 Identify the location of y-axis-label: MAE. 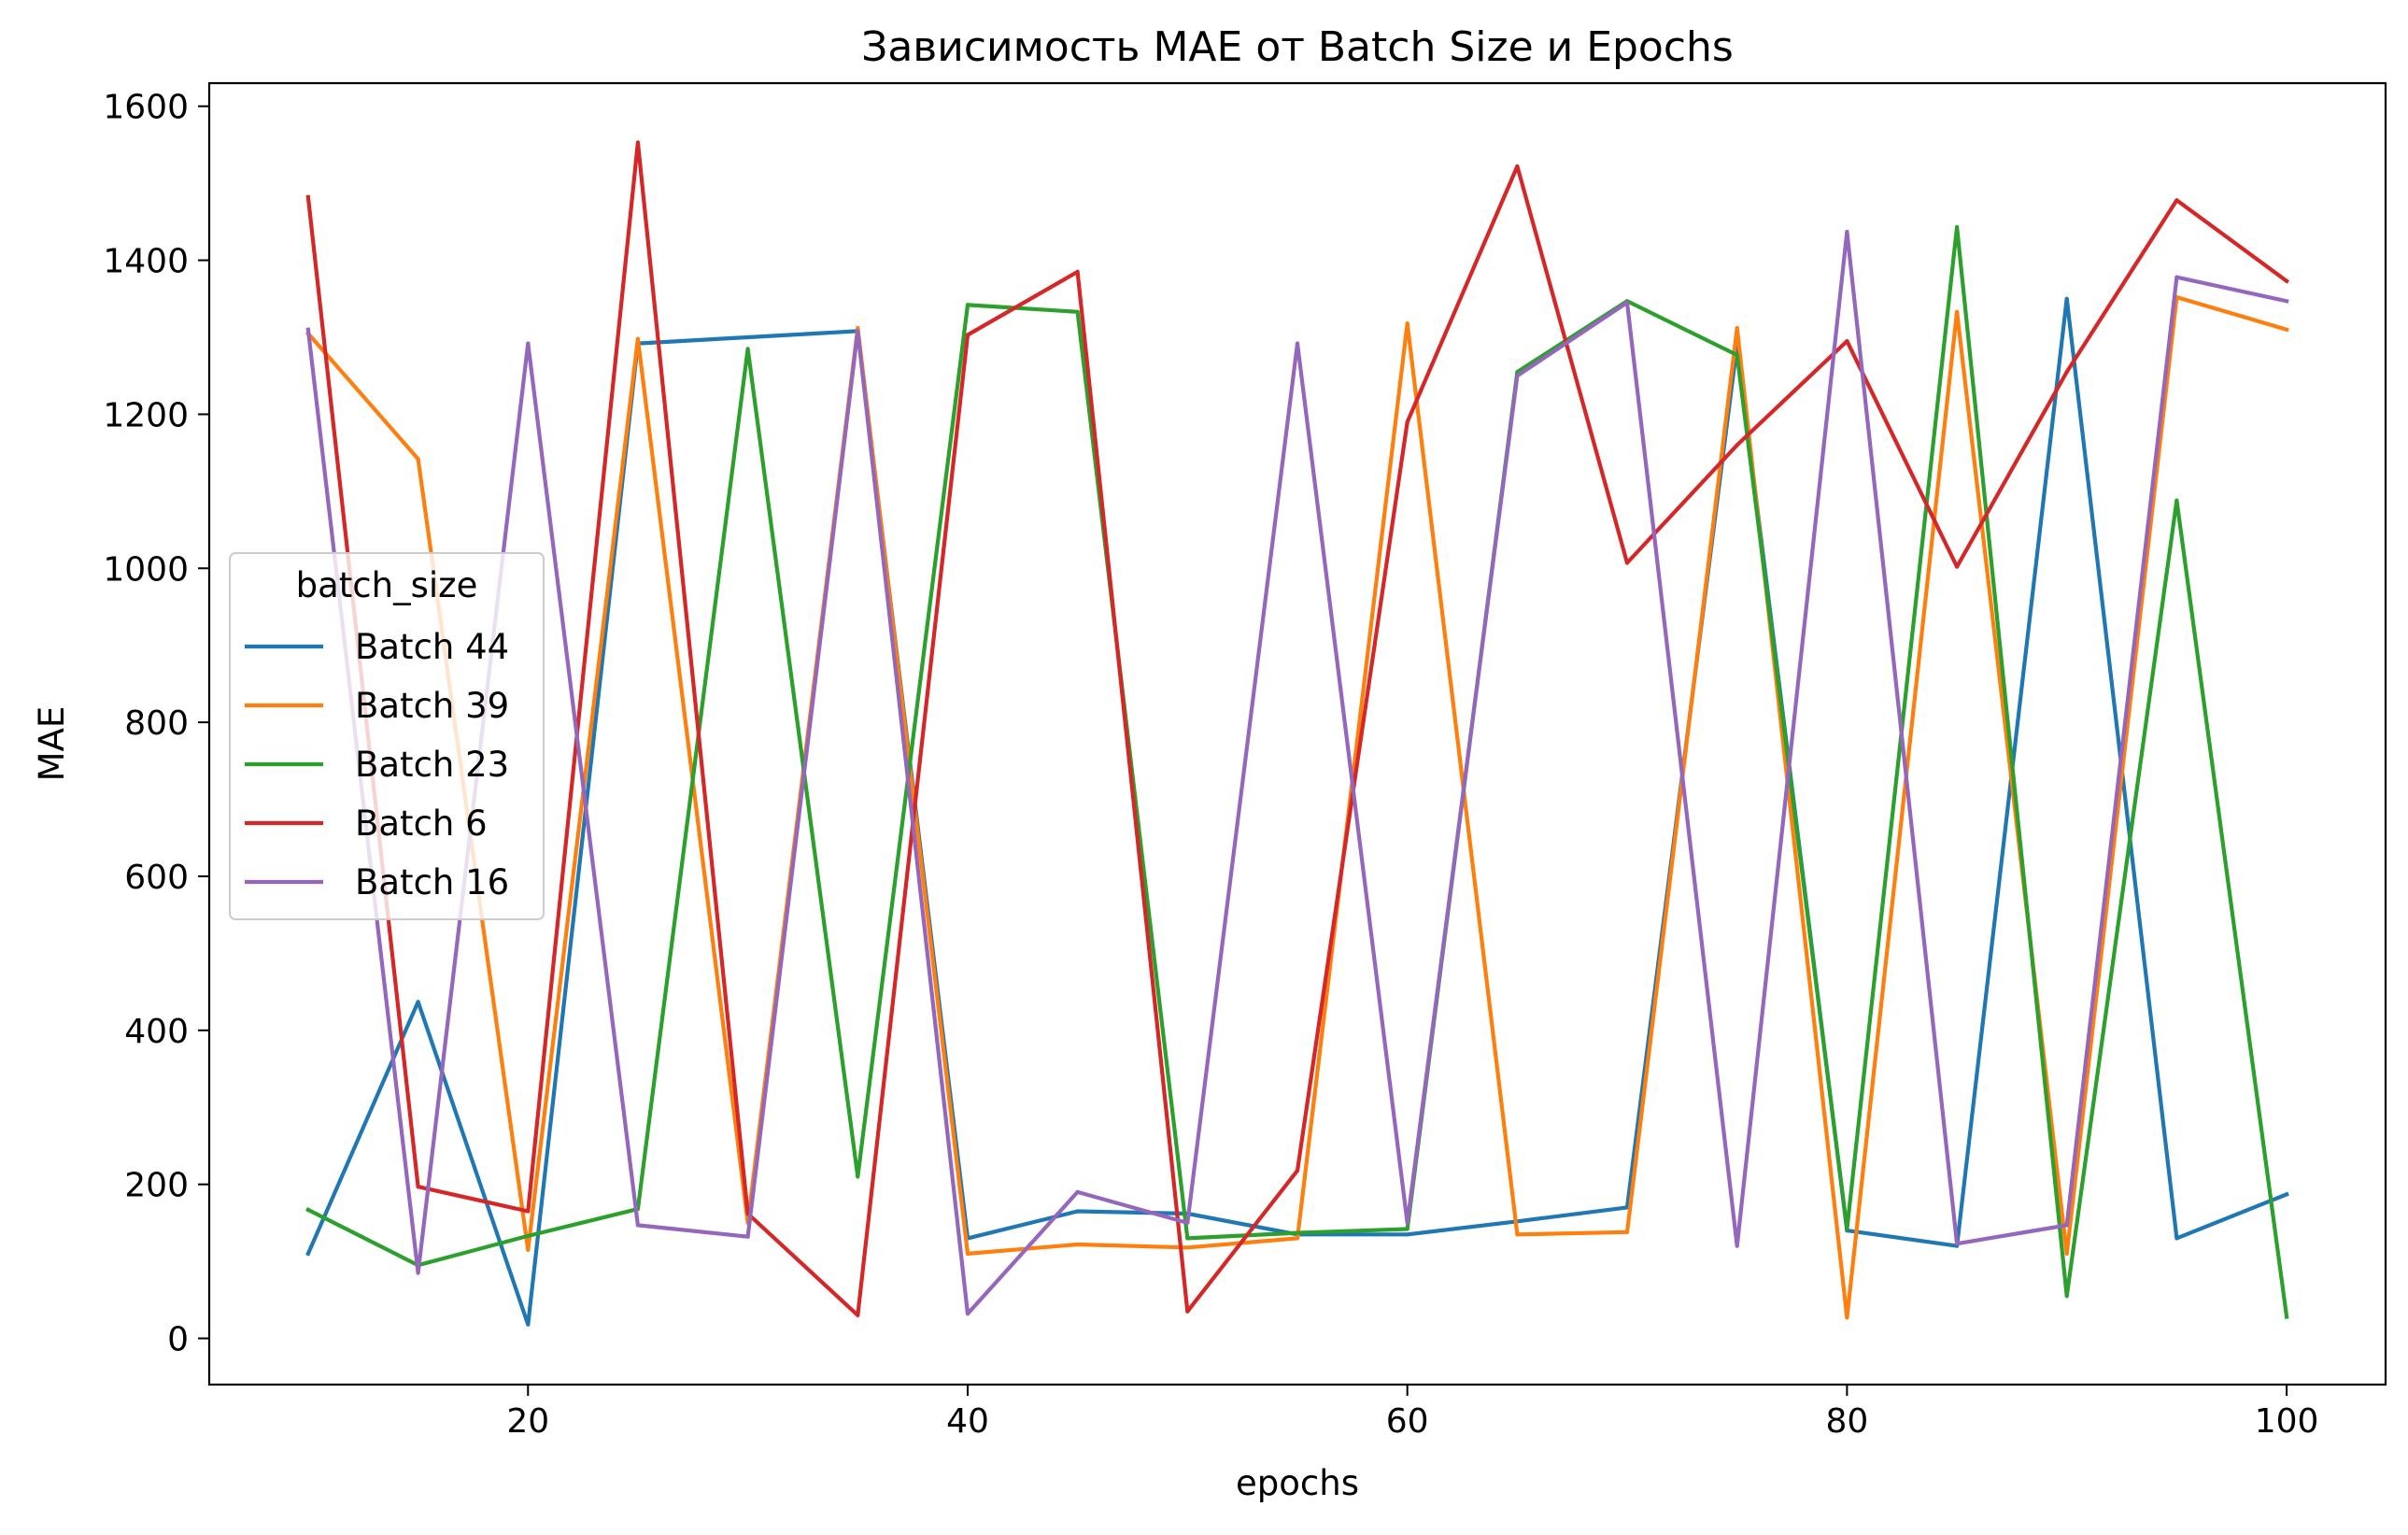
(52, 744).